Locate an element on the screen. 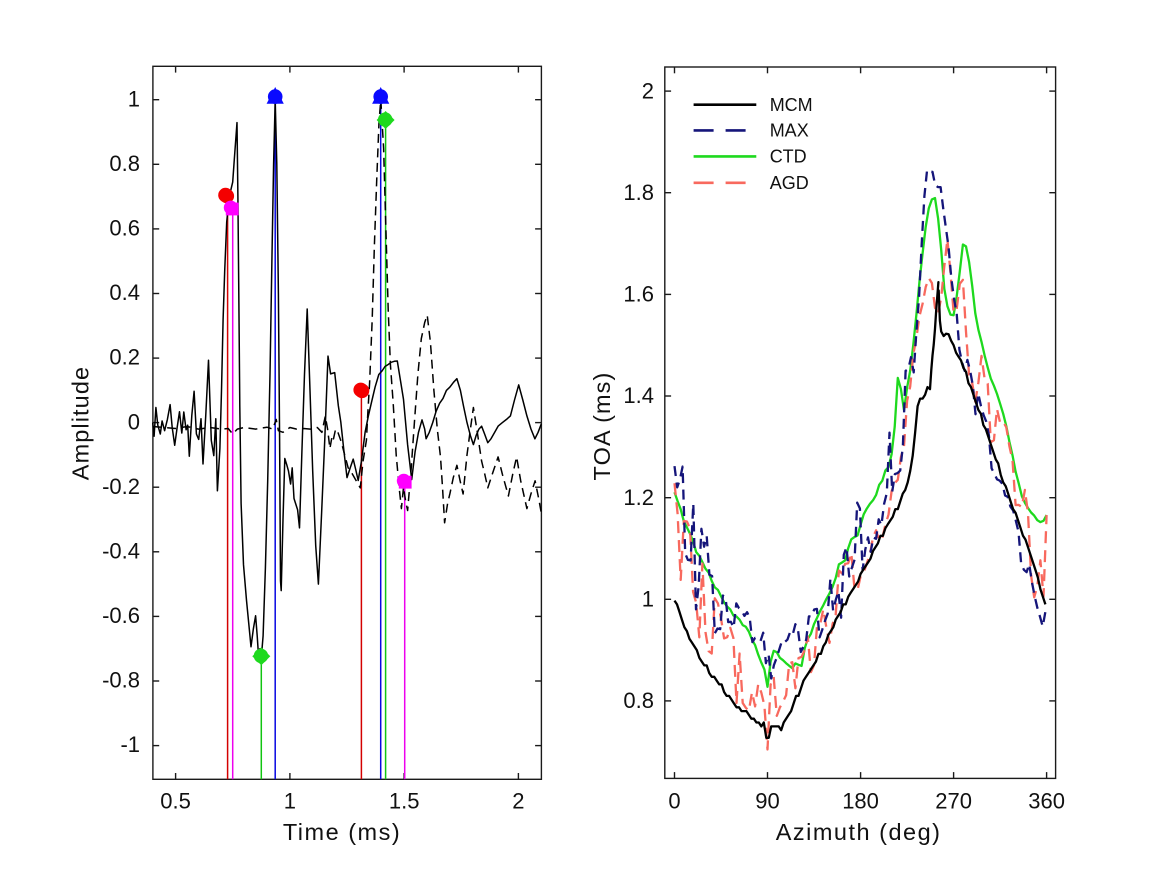  svg-text: 90 is located at coordinates (767, 801).